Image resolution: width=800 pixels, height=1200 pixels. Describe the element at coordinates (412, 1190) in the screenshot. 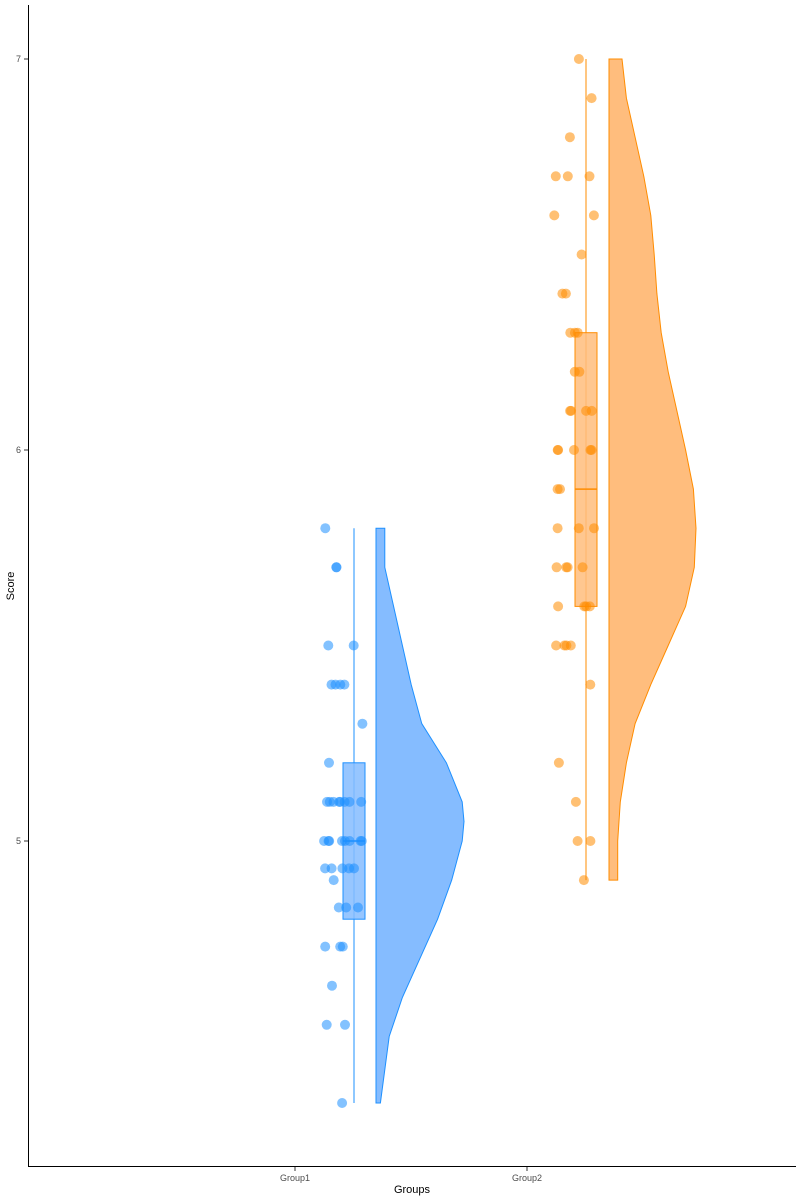

I see `x-axis-title: Groups` at that location.